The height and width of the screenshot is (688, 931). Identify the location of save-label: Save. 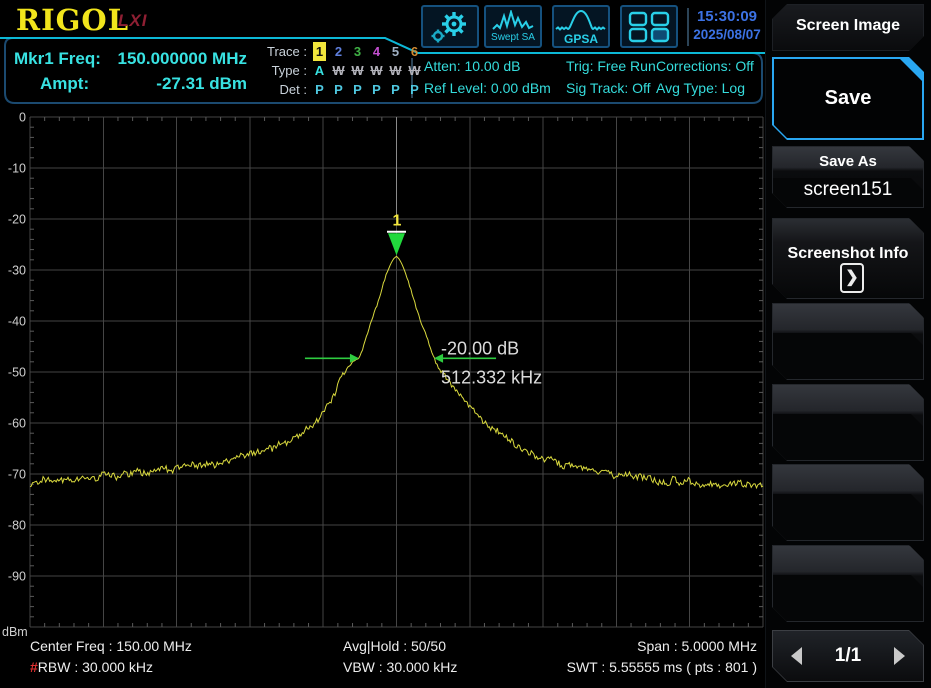
(848, 98).